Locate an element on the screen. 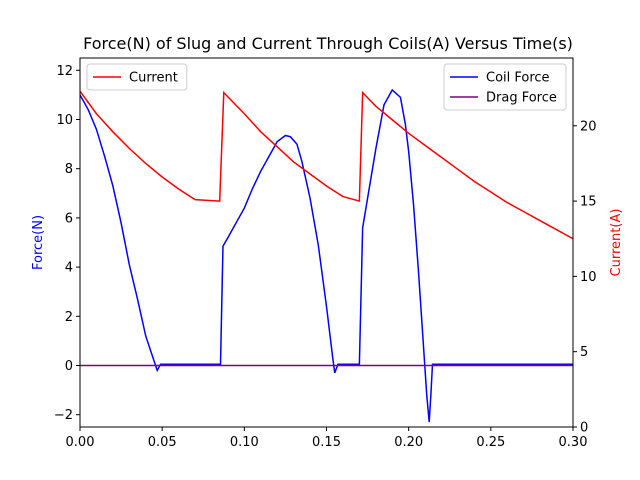 This screenshot has height=480, width=640. y-left-tick-label: 12 is located at coordinates (64, 71).